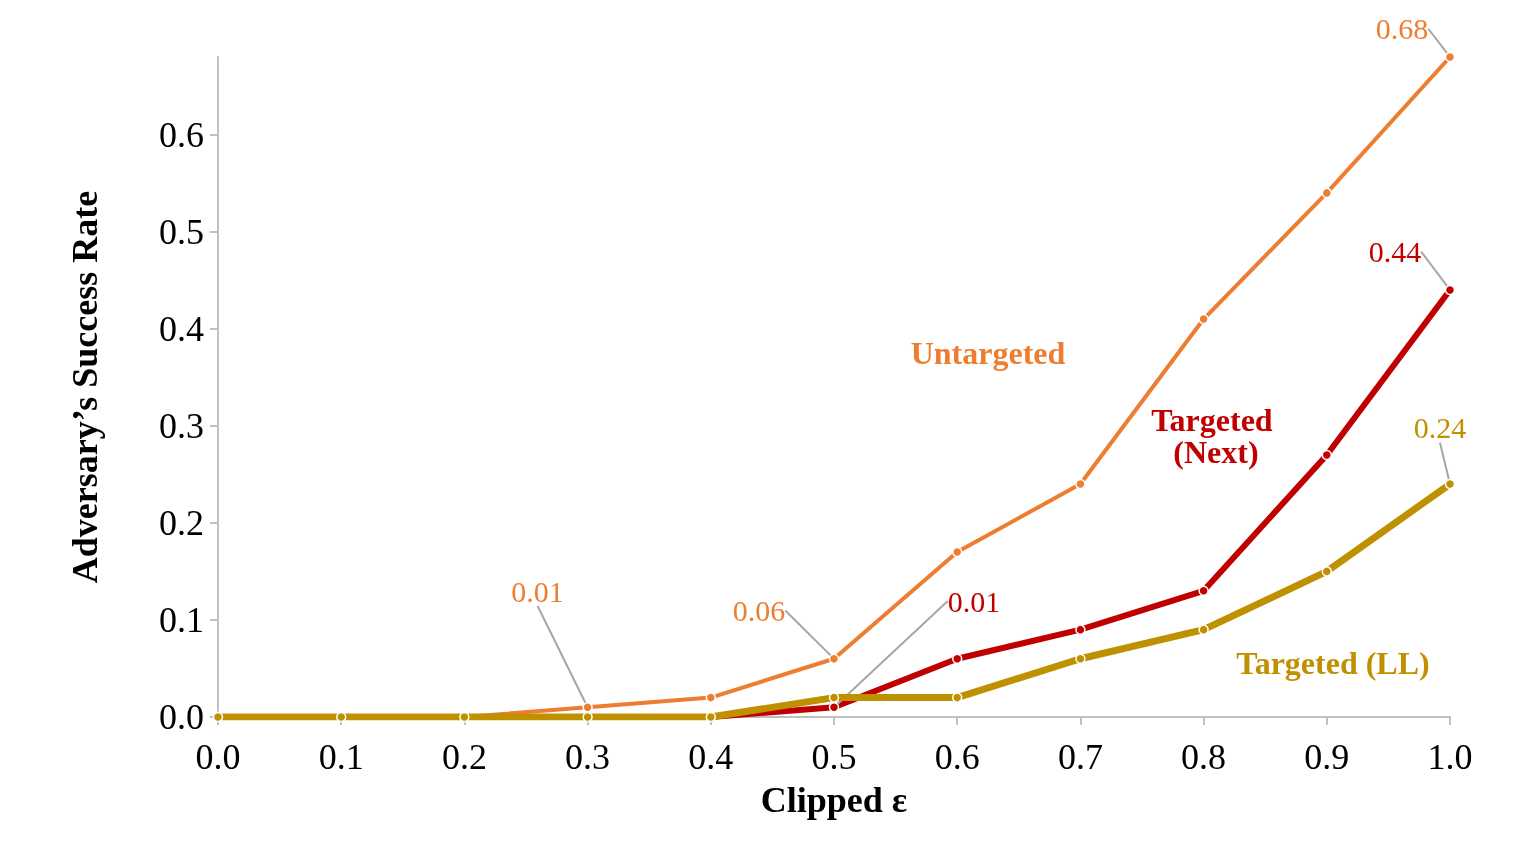  Describe the element at coordinates (957, 757) in the screenshot. I see `x-tick-label: 0.6` at that location.